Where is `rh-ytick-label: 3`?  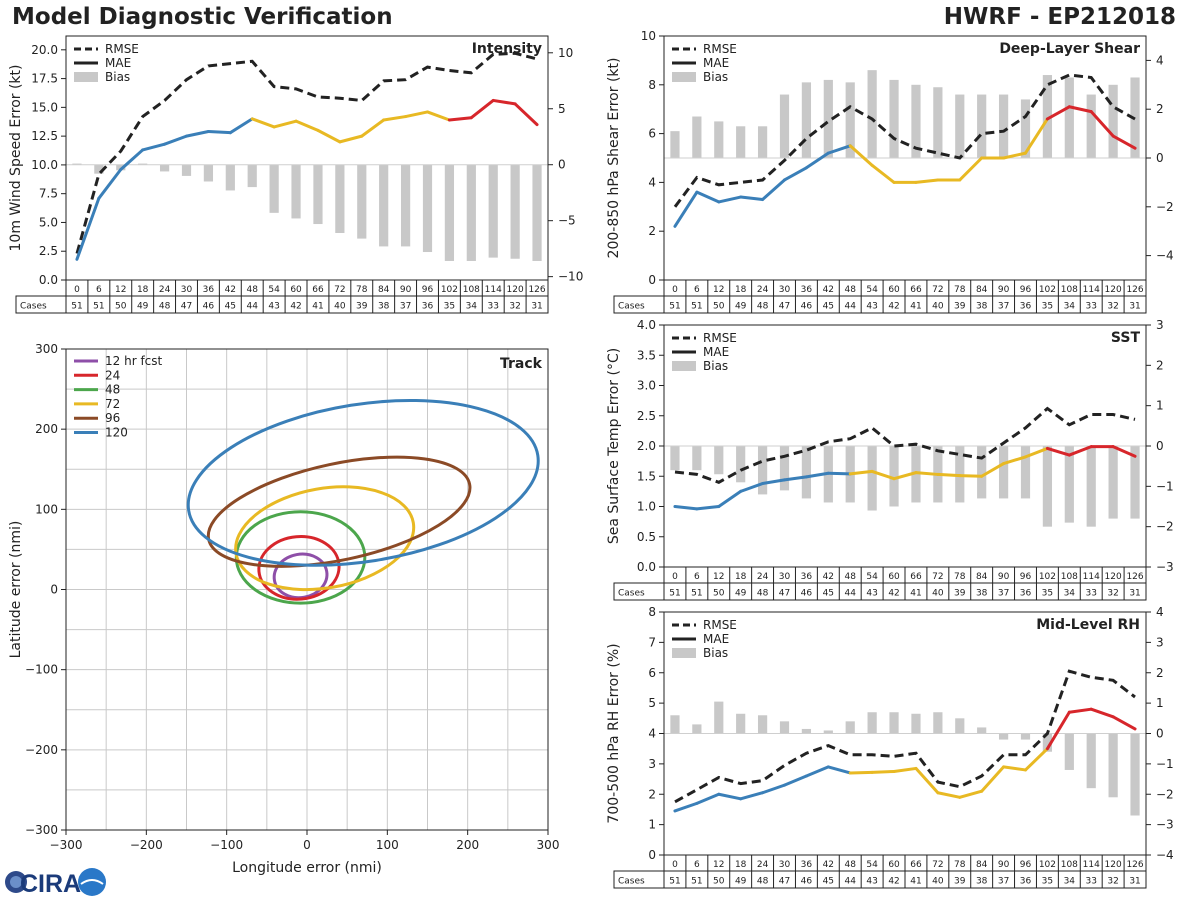
rh-ytick-label: 3 is located at coordinates (652, 764).